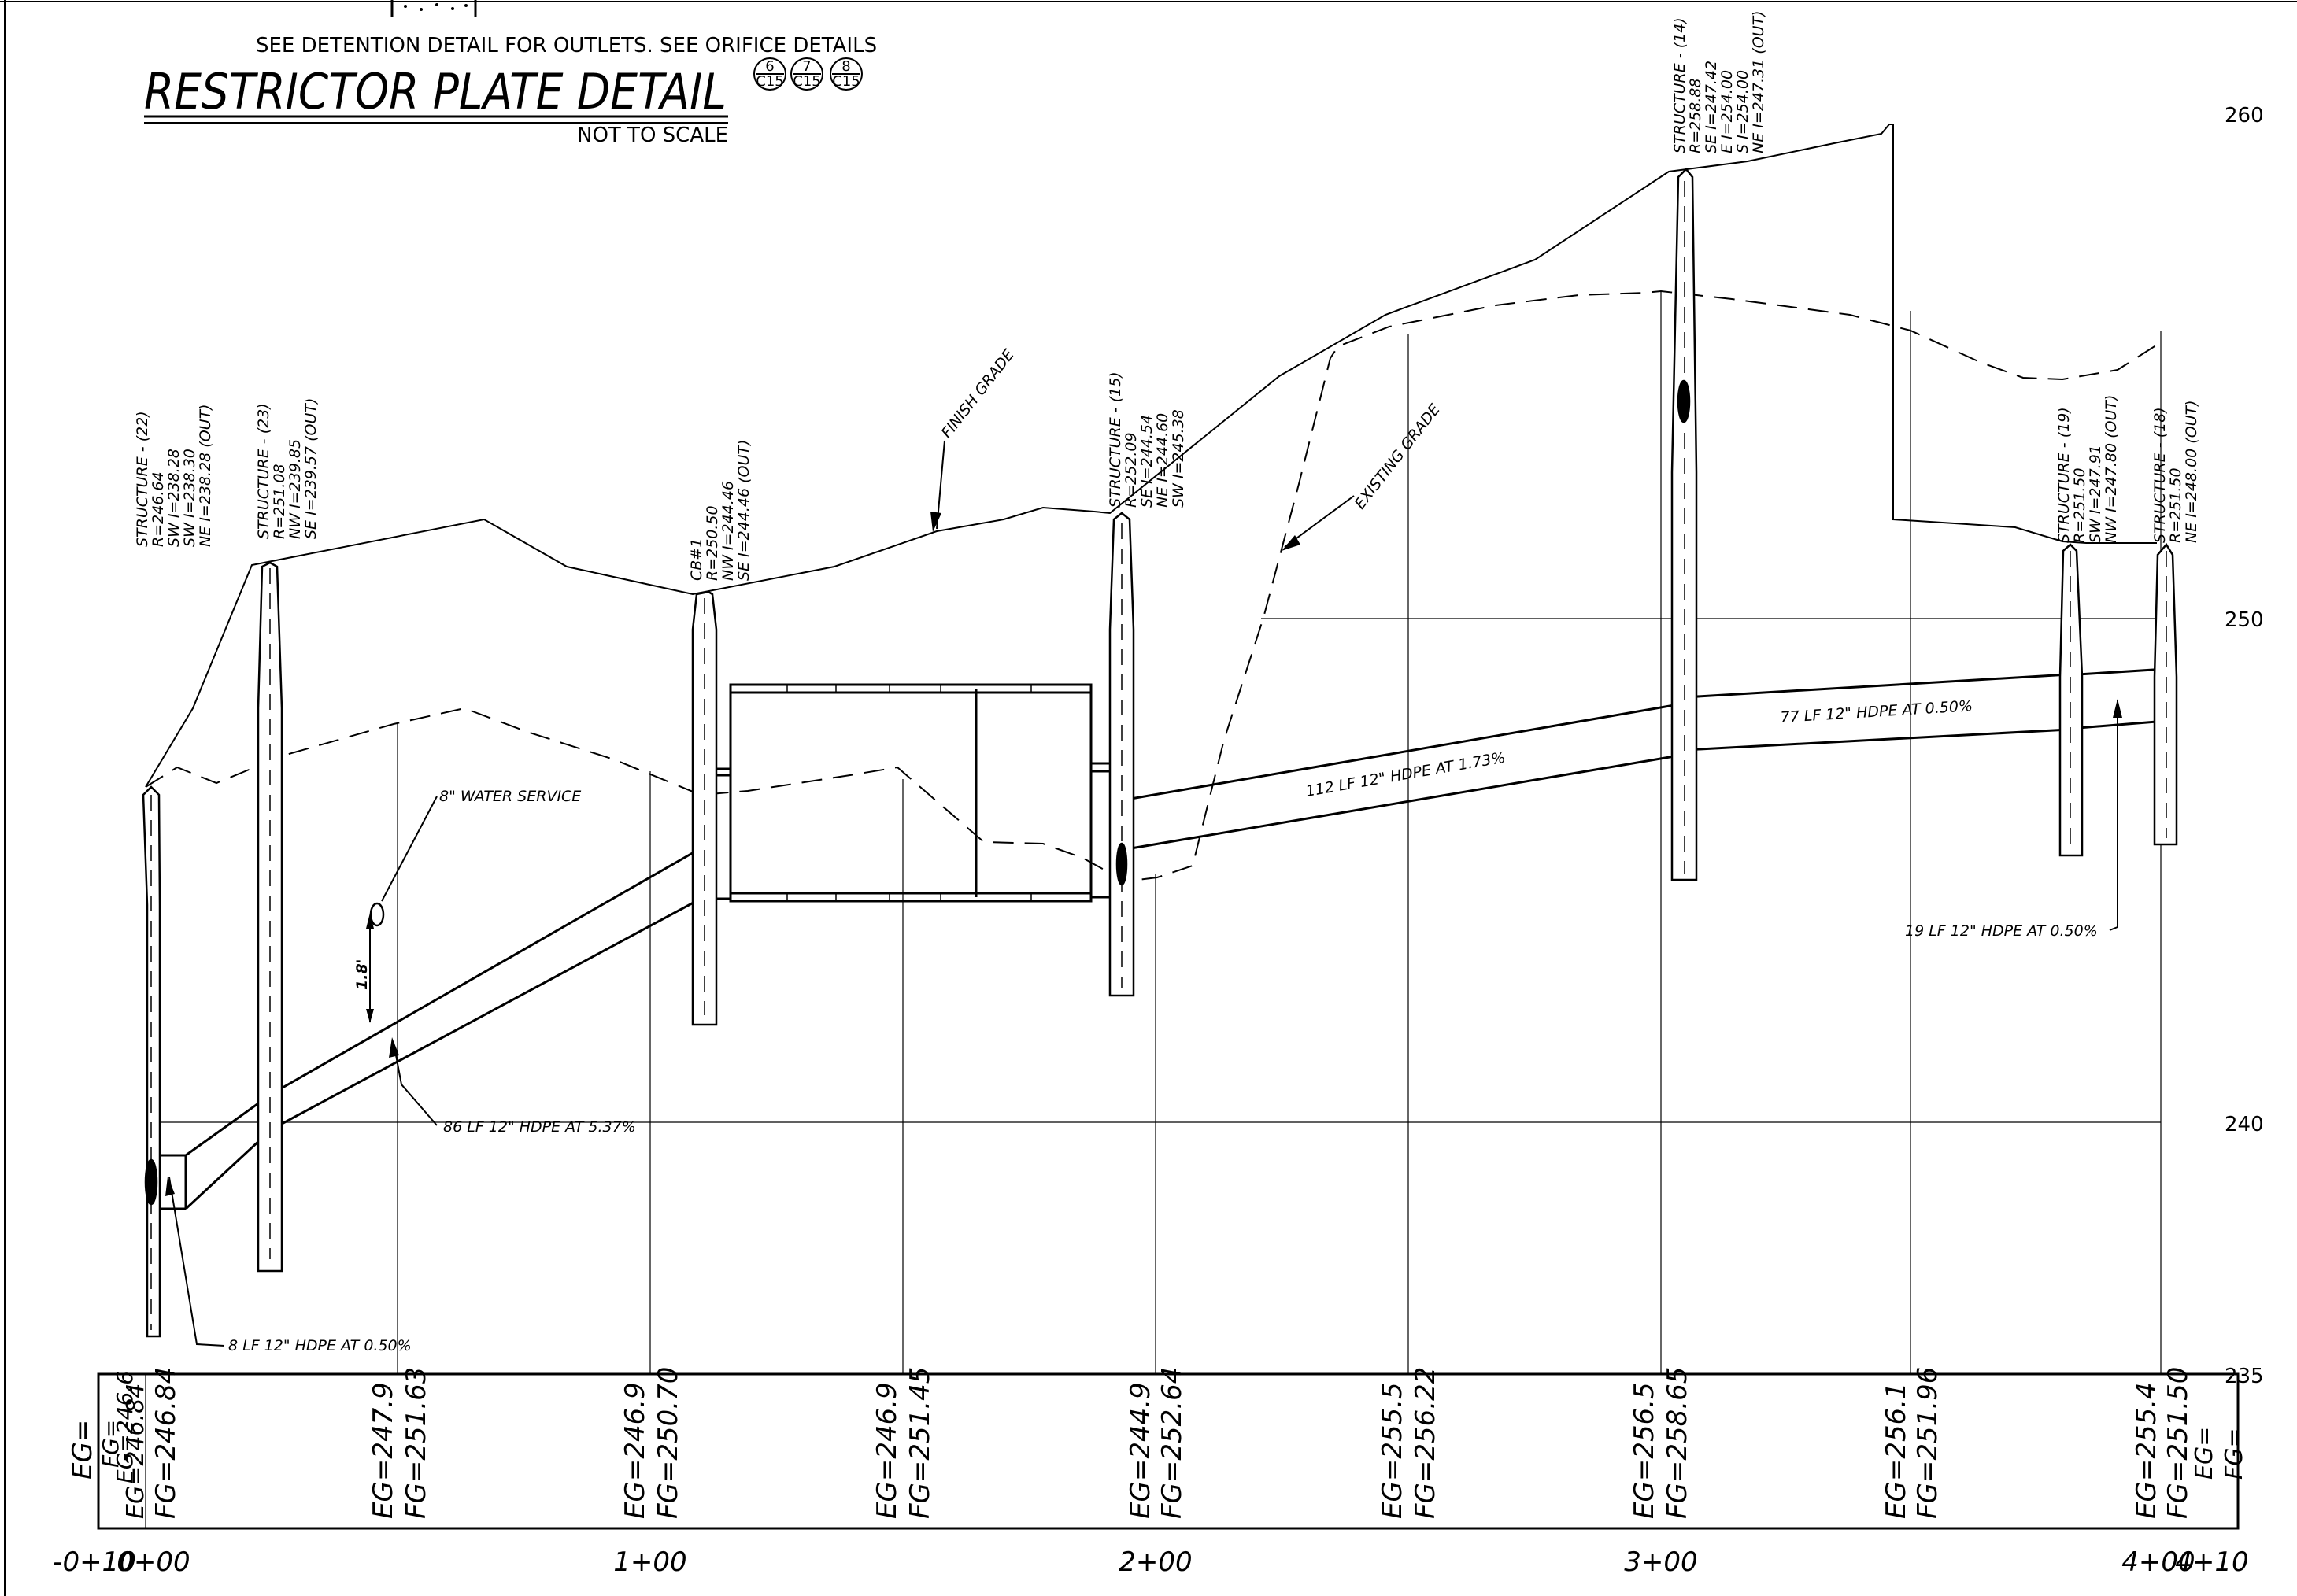 This screenshot has height=1596, width=2297. What do you see at coordinates (668, 1443) in the screenshot?
I see `grade-fg-4: FG=250.70` at bounding box center [668, 1443].